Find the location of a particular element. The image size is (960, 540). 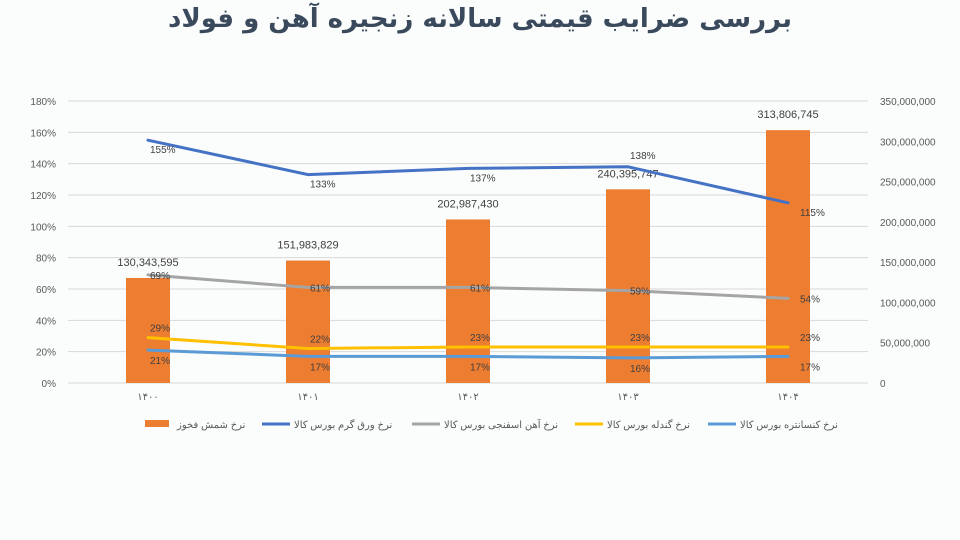

left-tick-label: 120% is located at coordinates (43, 196).